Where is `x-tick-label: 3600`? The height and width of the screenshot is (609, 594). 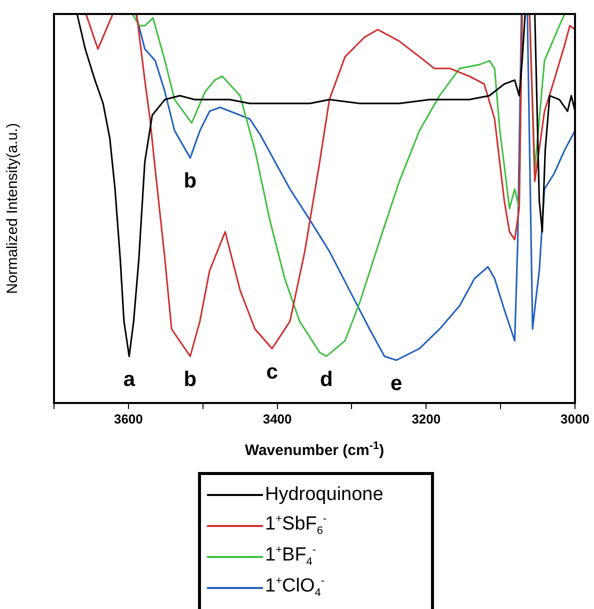
x-tick-label: 3600 is located at coordinates (128, 418).